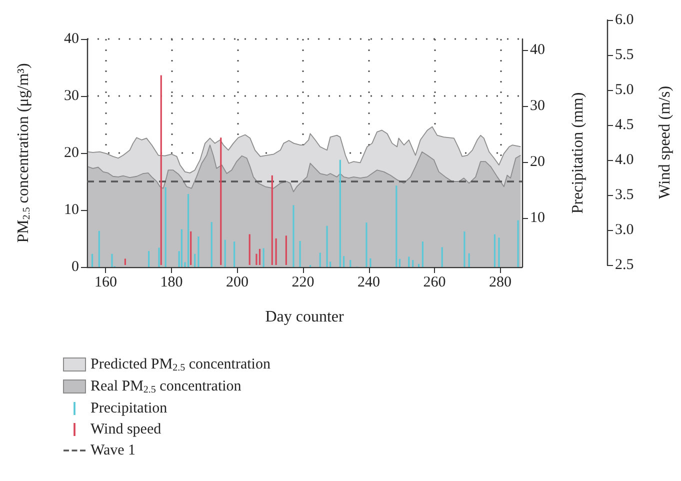 This screenshot has height=481, width=681. What do you see at coordinates (71, 96) in the screenshot?
I see `y-tick-label: 30` at bounding box center [71, 96].